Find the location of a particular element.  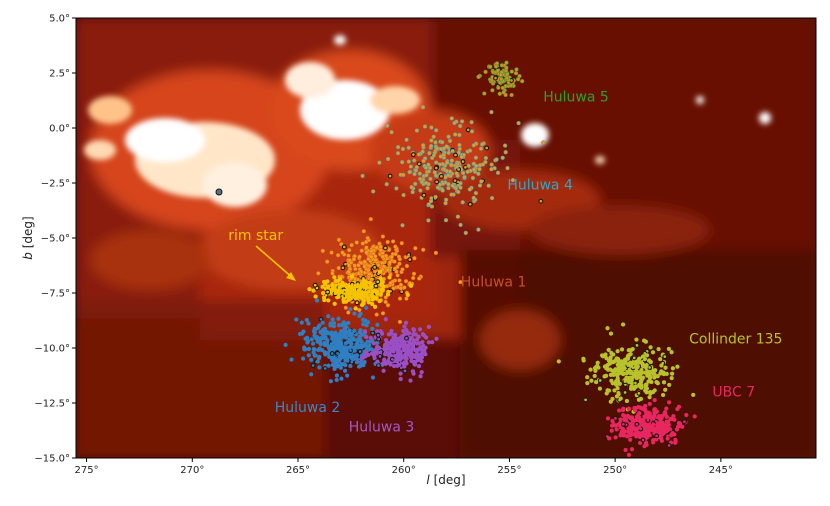

cluster-label: Huluwa 4 is located at coordinates (540, 186).